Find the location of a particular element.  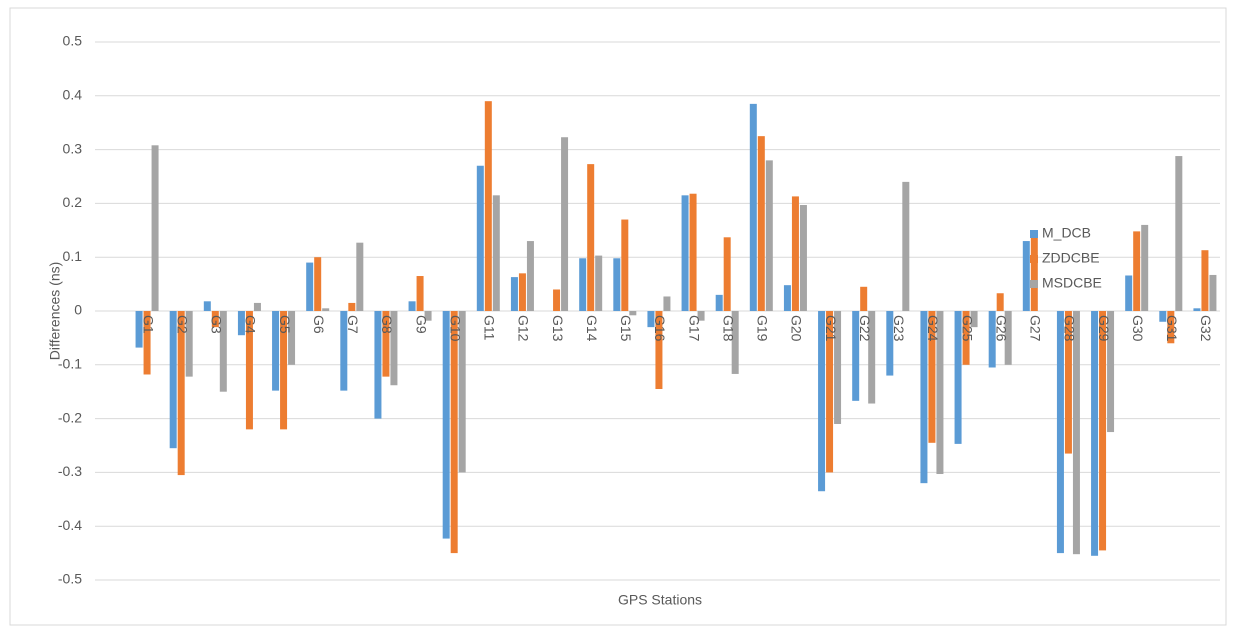

x-tick-label: G20 is located at coordinates (797, 328).